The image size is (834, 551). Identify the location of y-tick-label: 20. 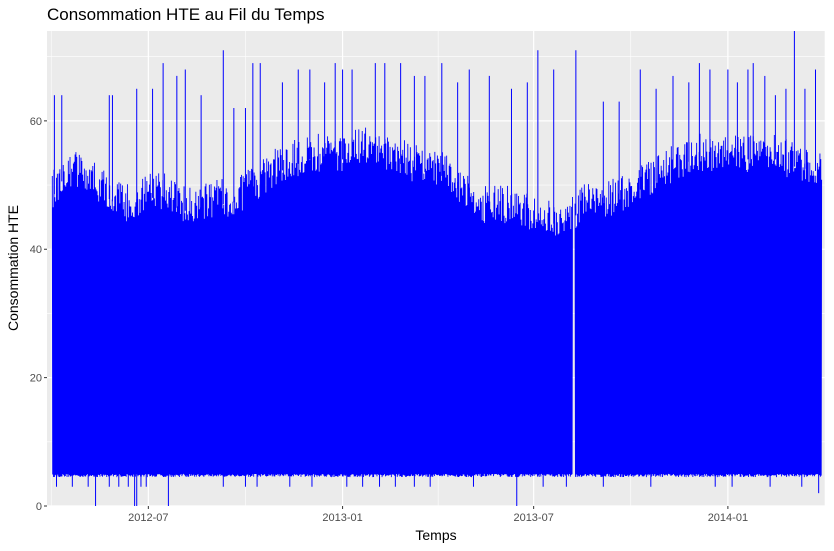
(36, 379).